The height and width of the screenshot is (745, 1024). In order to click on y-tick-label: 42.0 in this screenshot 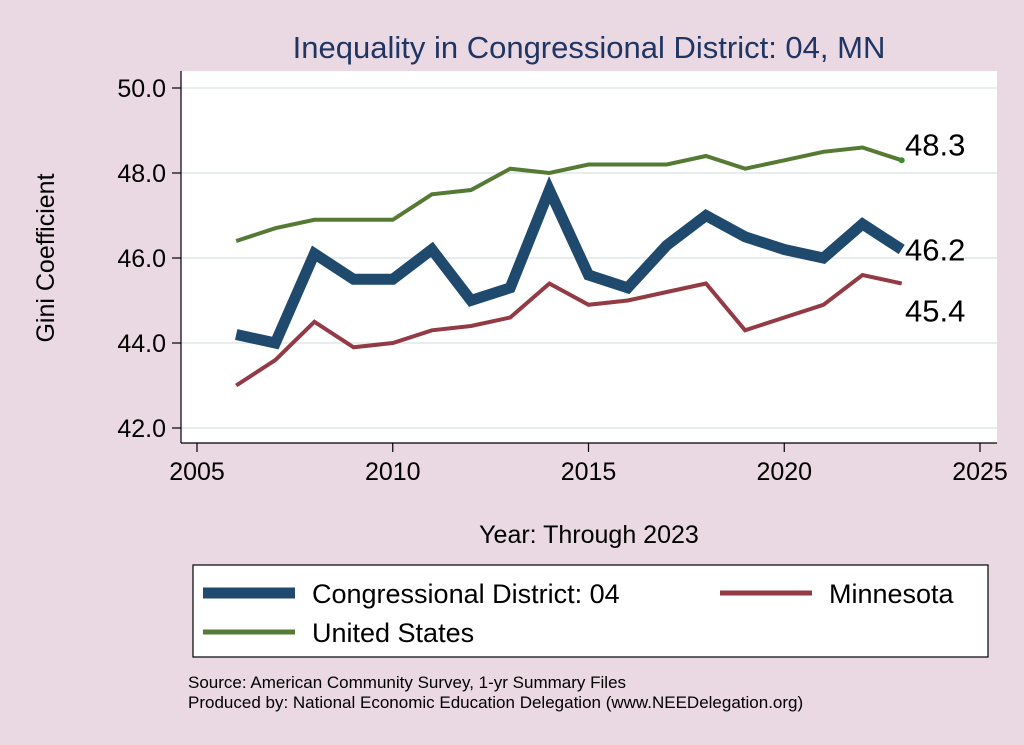, I will do `click(141, 429)`.